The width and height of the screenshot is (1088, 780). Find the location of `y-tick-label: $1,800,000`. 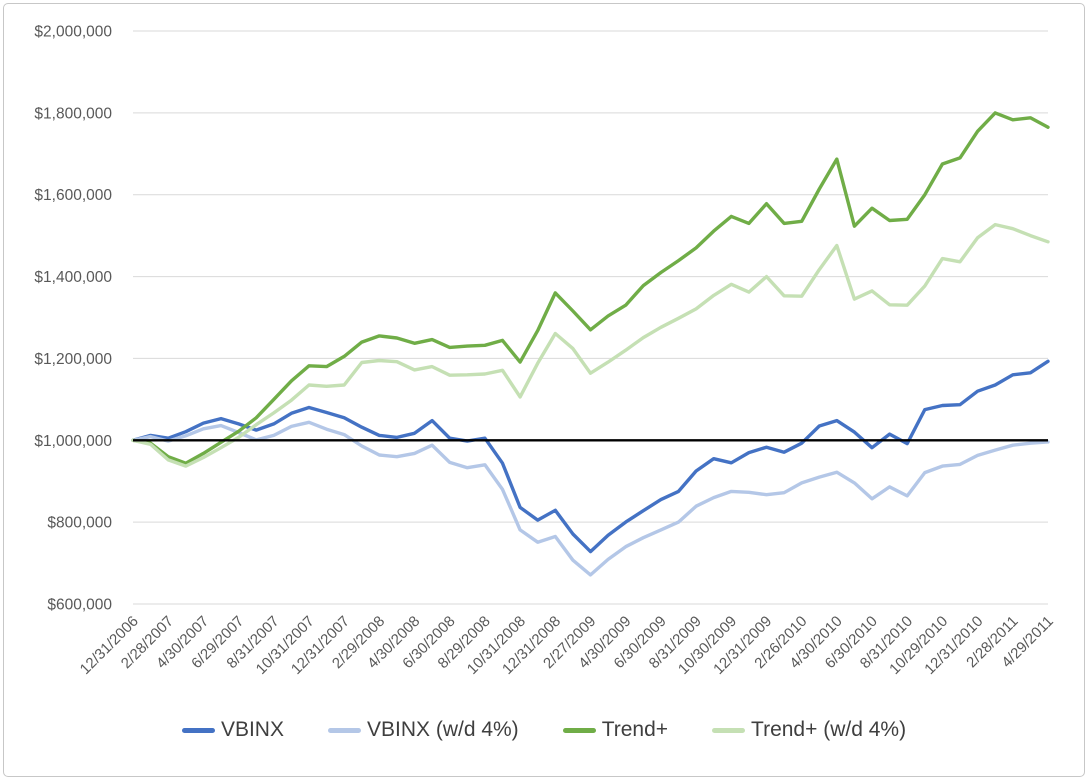

y-tick-label: $1,800,000 is located at coordinates (73, 113).